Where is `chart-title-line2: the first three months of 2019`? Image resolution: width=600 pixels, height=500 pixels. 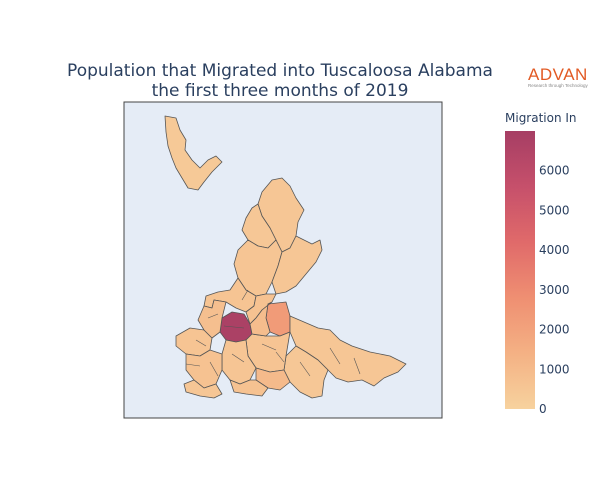 chart-title-line2: the first three months of 2019 is located at coordinates (280, 91).